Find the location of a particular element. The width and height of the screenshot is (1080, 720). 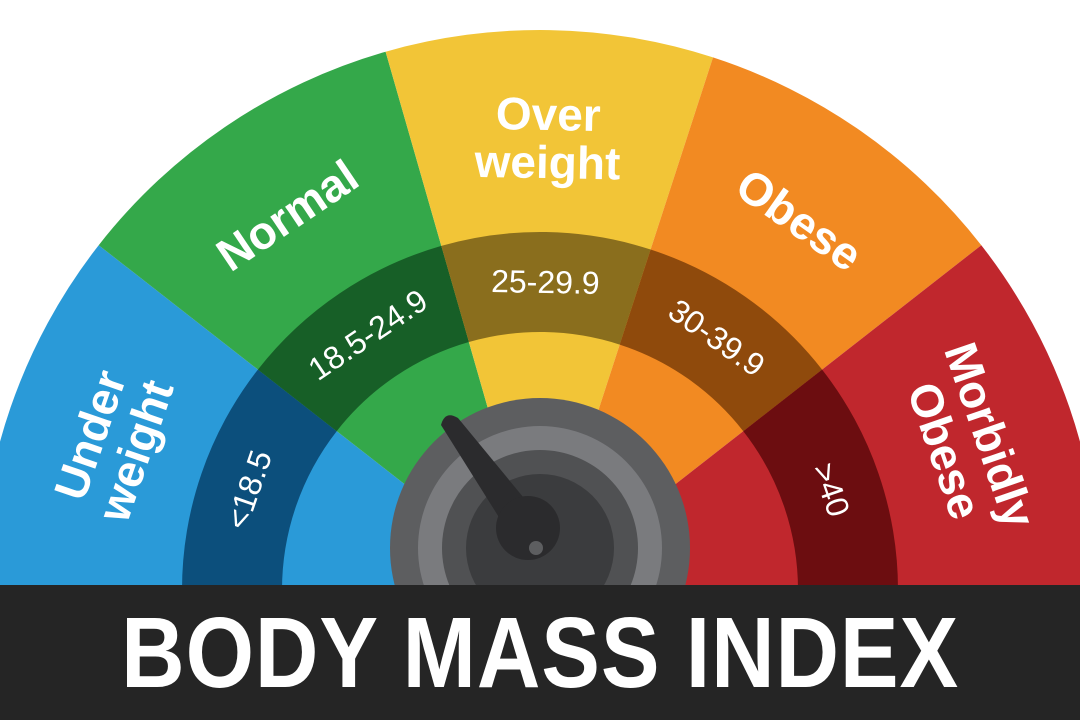

band-normal is located at coordinates (363, 338).